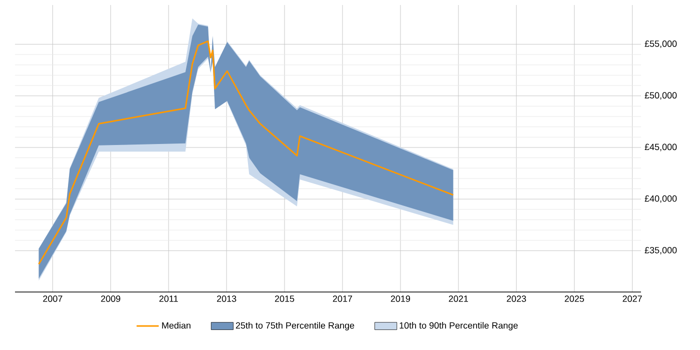 This screenshot has width=700, height=350. I want to click on x-tick-label: 2023, so click(516, 299).